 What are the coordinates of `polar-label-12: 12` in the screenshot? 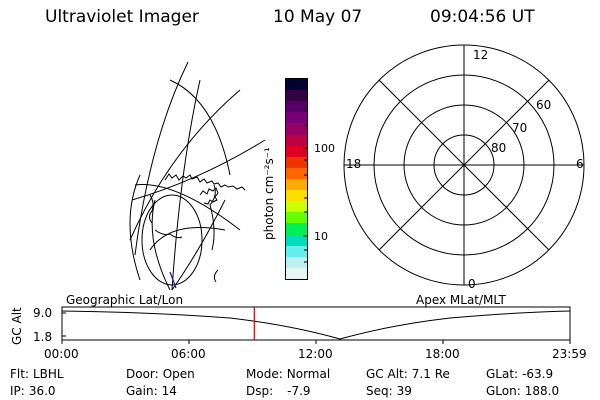 It's located at (481, 55).